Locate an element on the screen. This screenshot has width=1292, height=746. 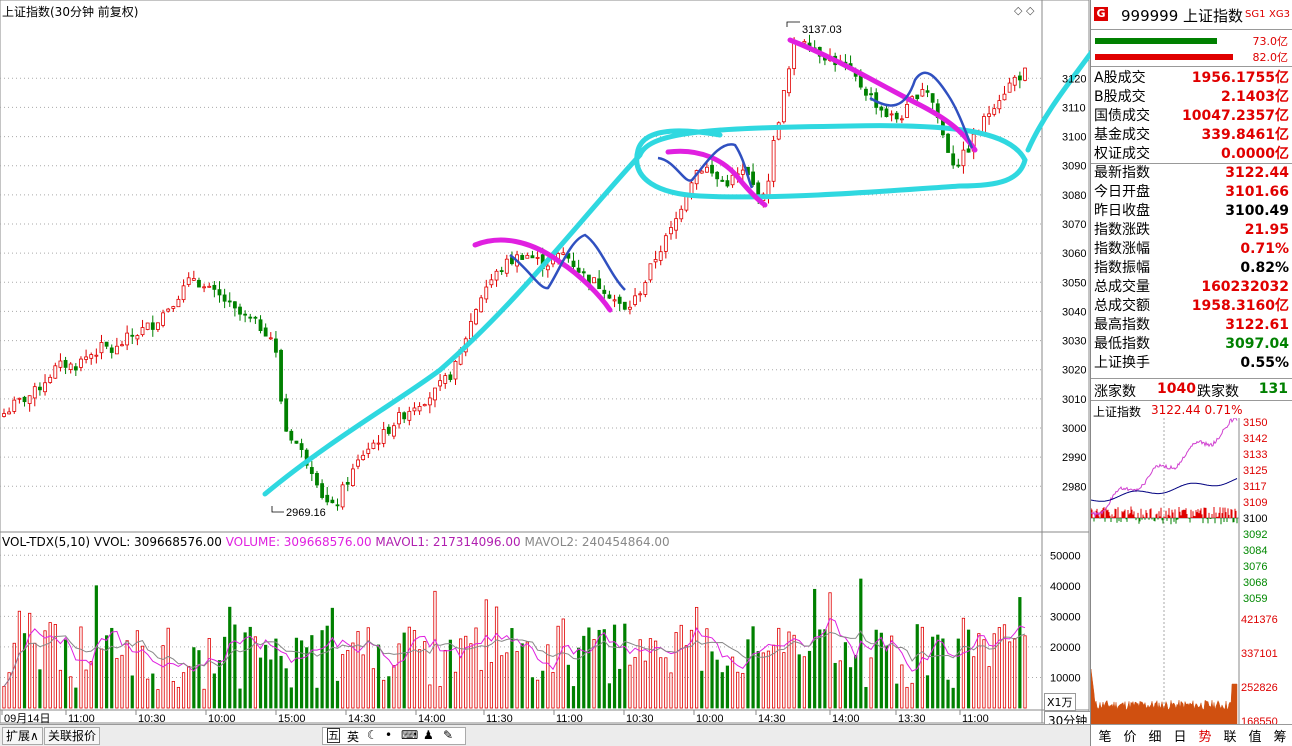
mini-price-tick: 3076 is located at coordinates (1255, 567).